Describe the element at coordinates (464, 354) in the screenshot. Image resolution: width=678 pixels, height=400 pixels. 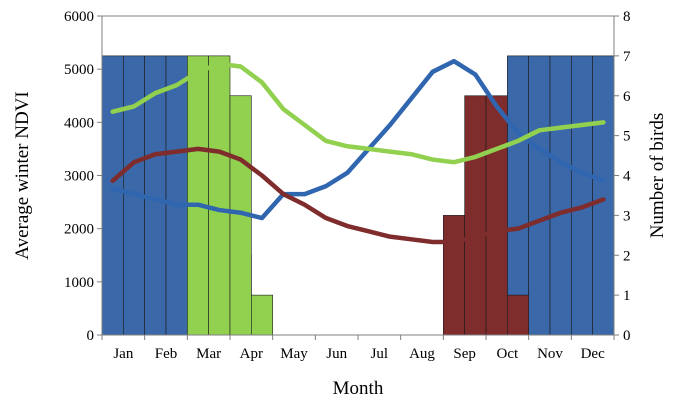
I see `x-tick-label-sep: Sep` at that location.